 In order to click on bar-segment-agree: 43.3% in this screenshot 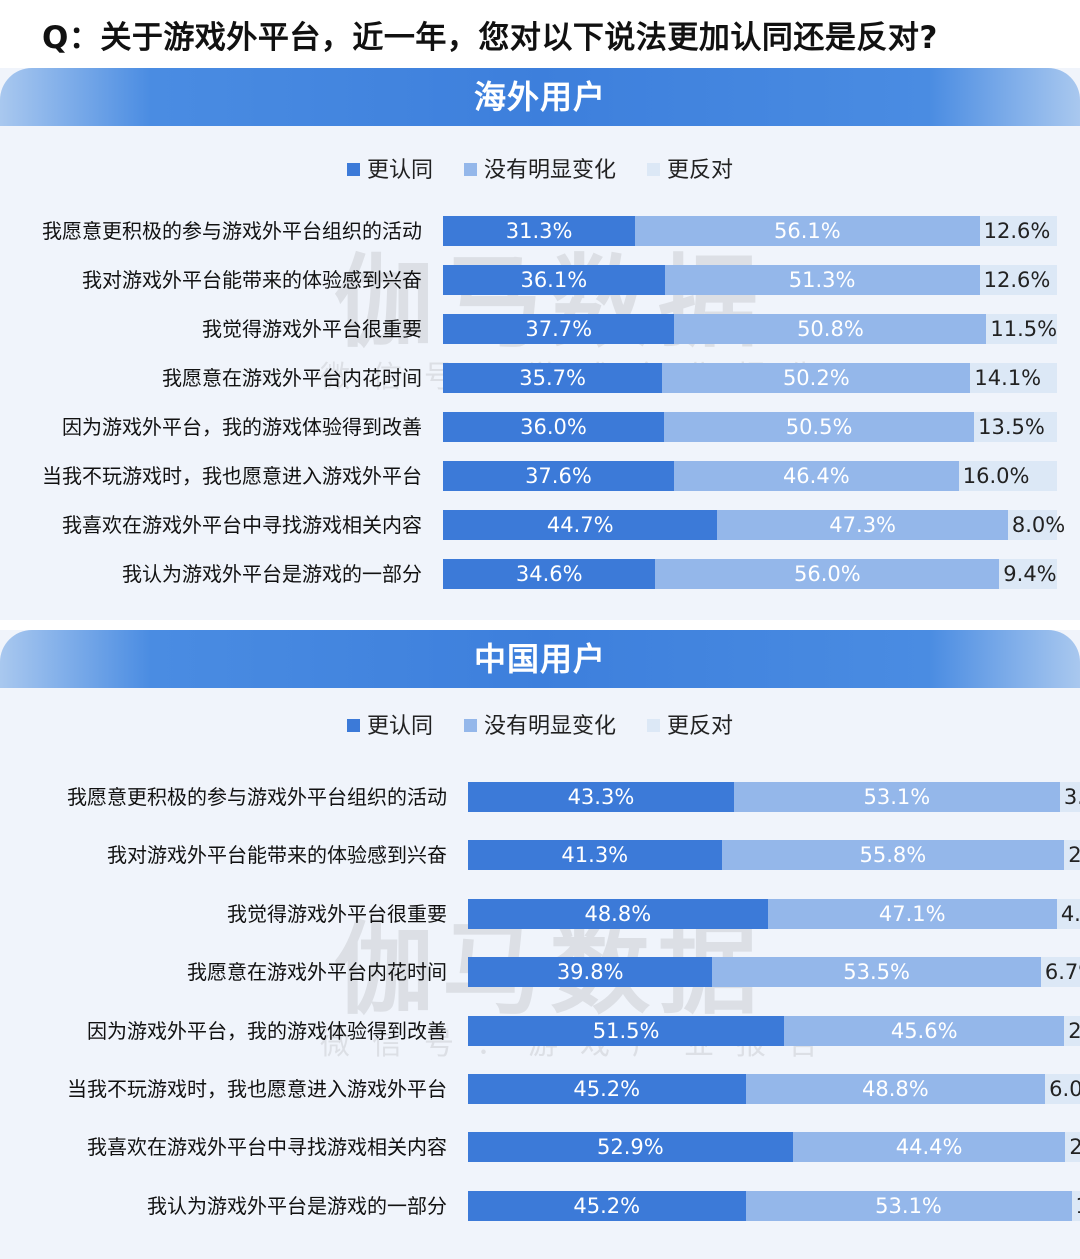, I will do `click(601, 797)`.